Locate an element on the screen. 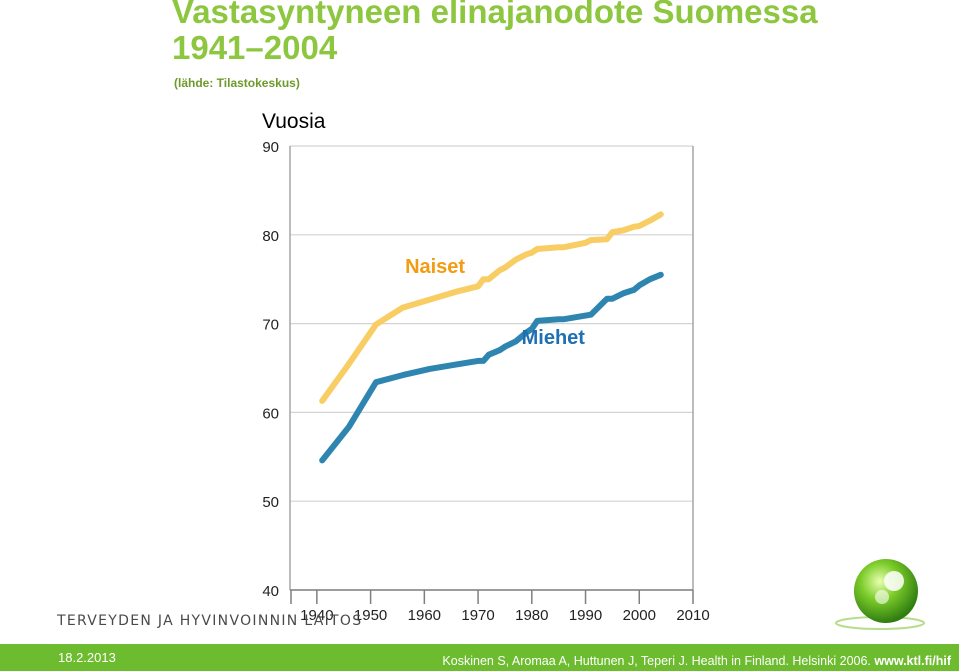 Image resolution: width=959 pixels, height=671 pixels. y-tick-label: 90 is located at coordinates (270, 147).